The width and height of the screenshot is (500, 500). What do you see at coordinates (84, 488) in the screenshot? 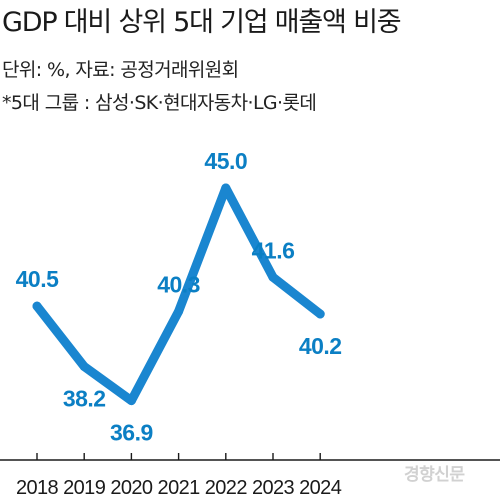
I see `x-tick-label: 2019` at bounding box center [84, 488].